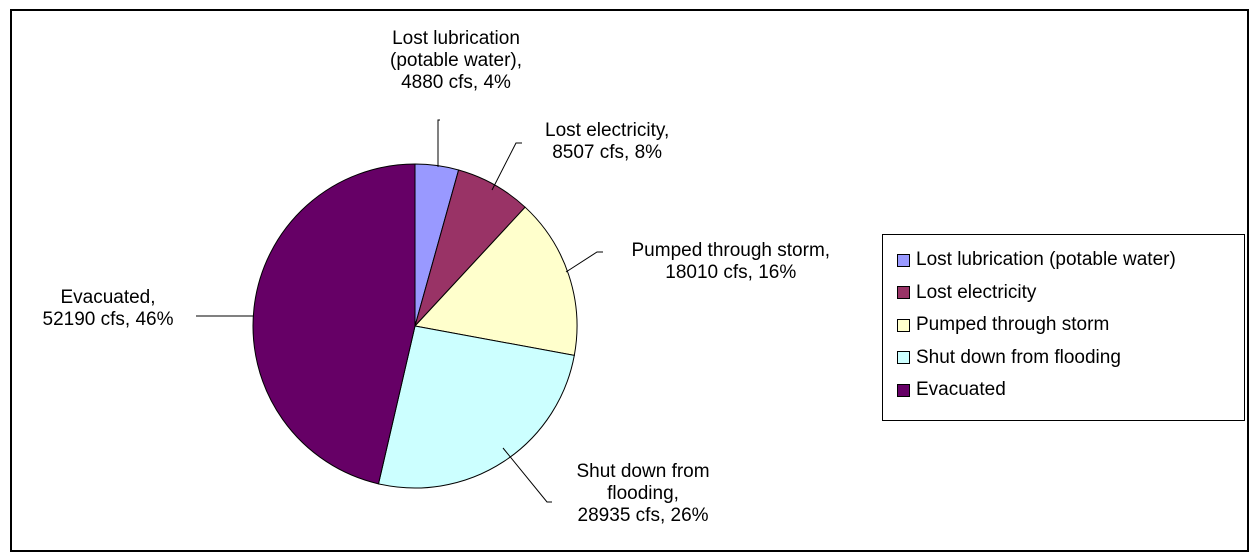 Image resolution: width=1256 pixels, height=558 pixels. I want to click on legend-item: Evacuated, so click(1070, 390).